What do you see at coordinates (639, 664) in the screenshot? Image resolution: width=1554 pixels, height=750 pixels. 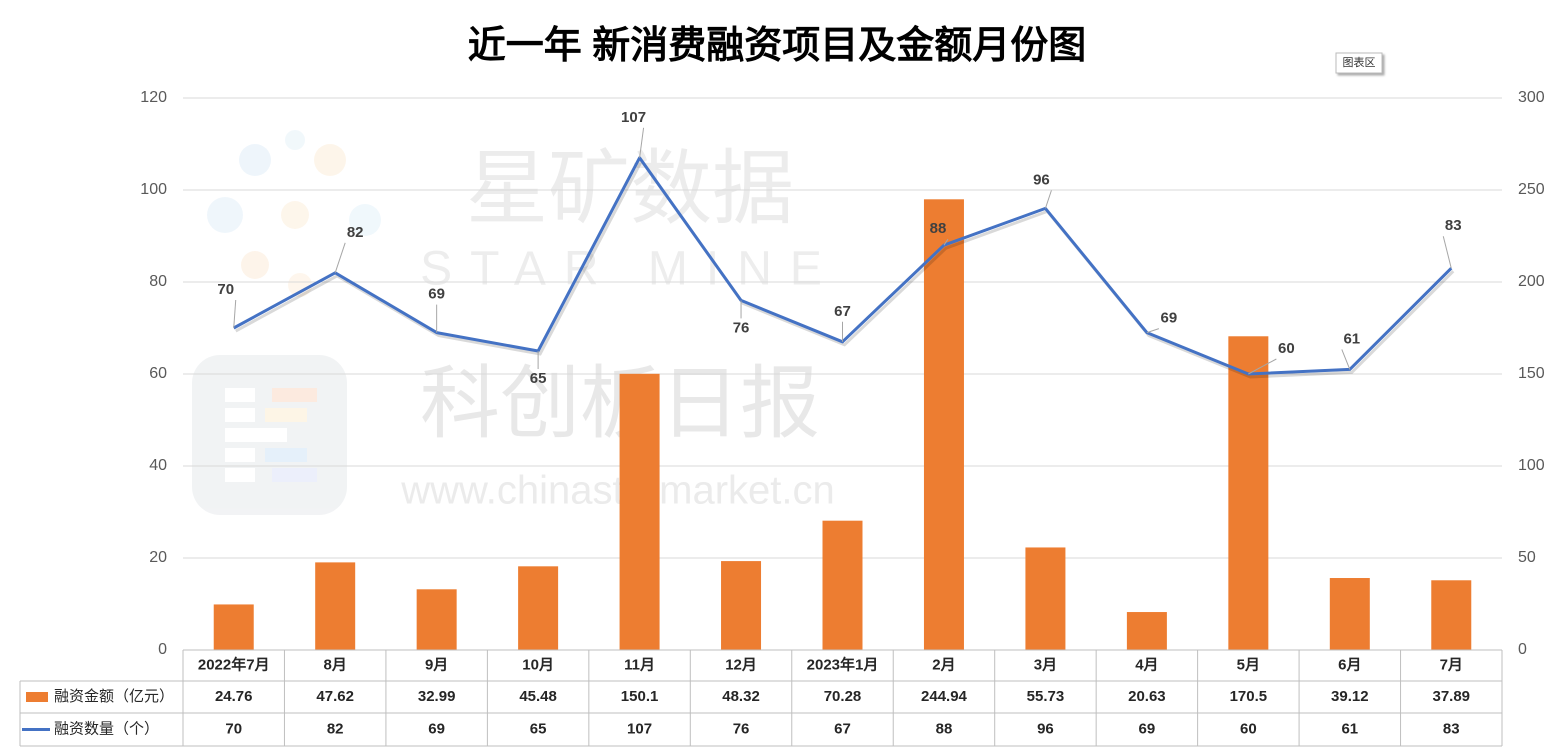 I see `x-tick-label: 11月` at bounding box center [639, 664].